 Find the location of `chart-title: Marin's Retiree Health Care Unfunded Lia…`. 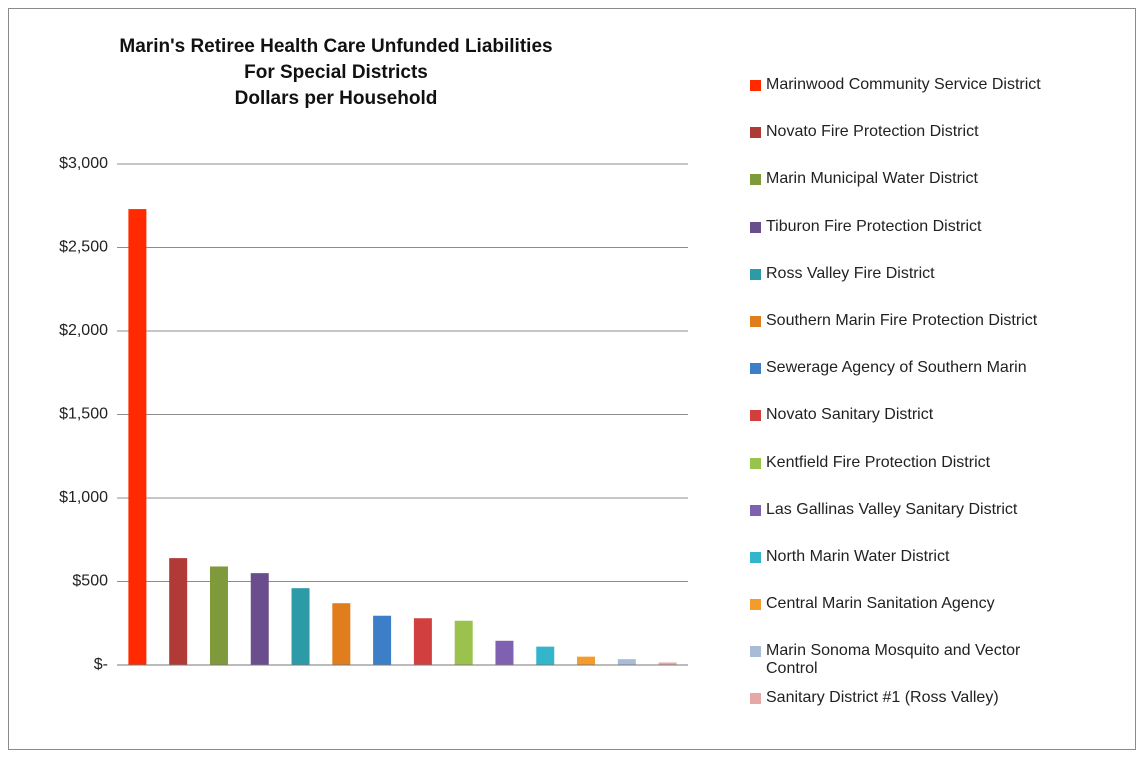

chart-title: Marin's Retiree Health Care Unfunded Lia… is located at coordinates (335, 46).